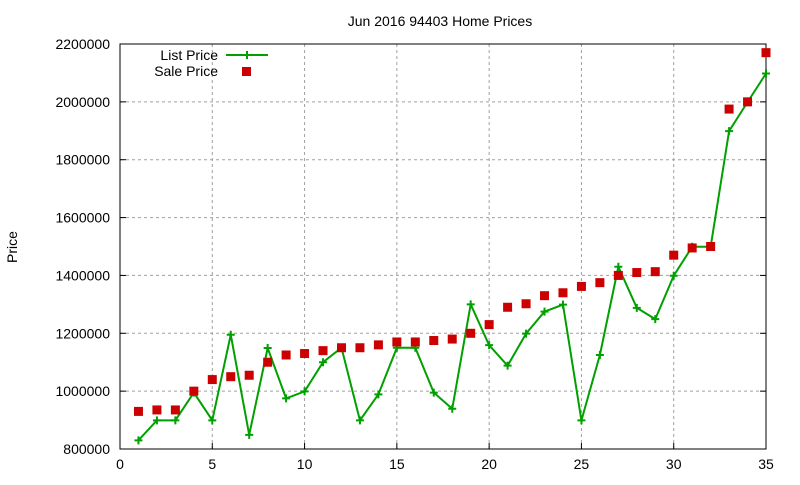 This screenshot has height=485, width=800. I want to click on legend: List Price Sale Price, so click(211, 63).